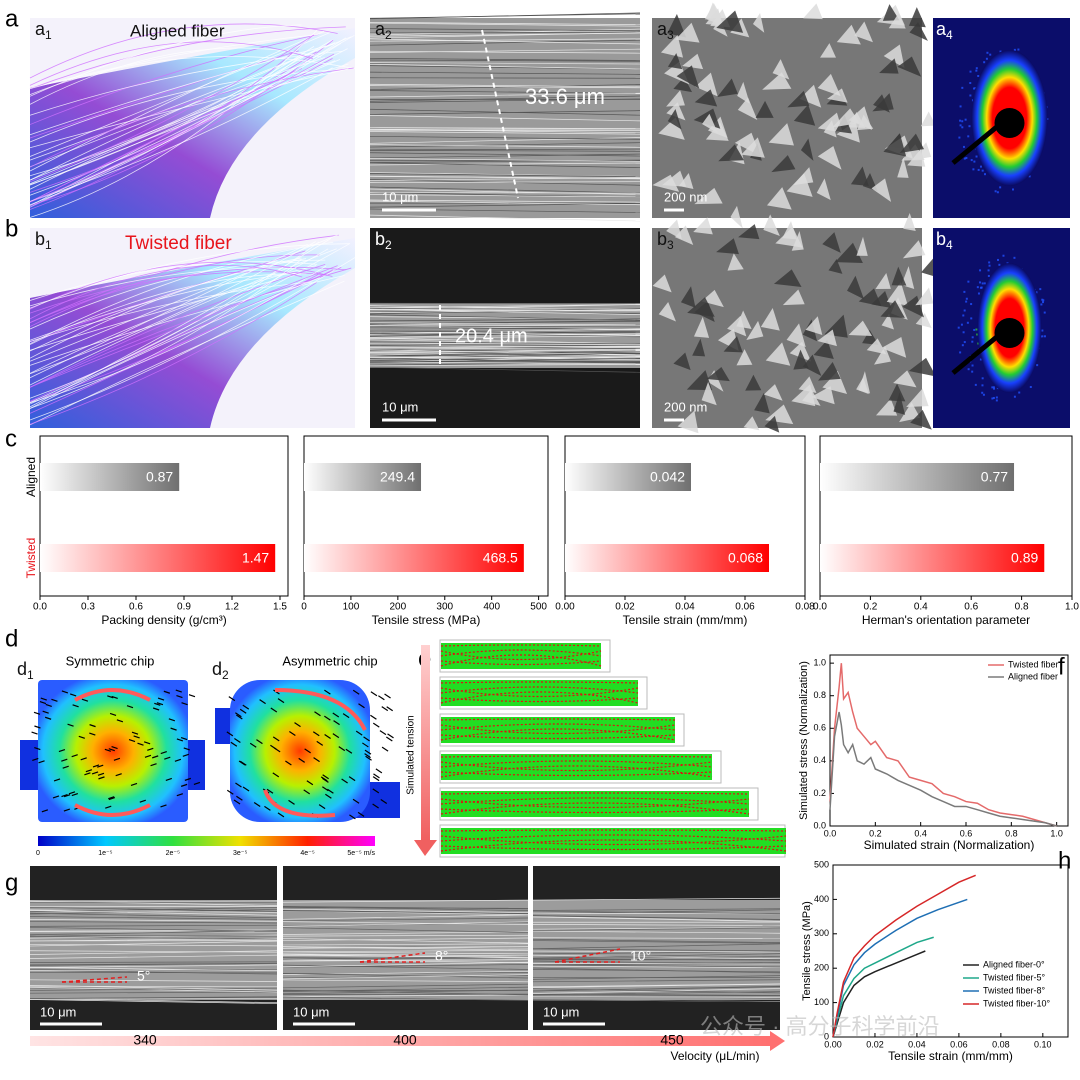  What do you see at coordinates (173, 853) in the screenshot?
I see `colorbar-tick-label: 2e⁻⁵` at bounding box center [173, 853].